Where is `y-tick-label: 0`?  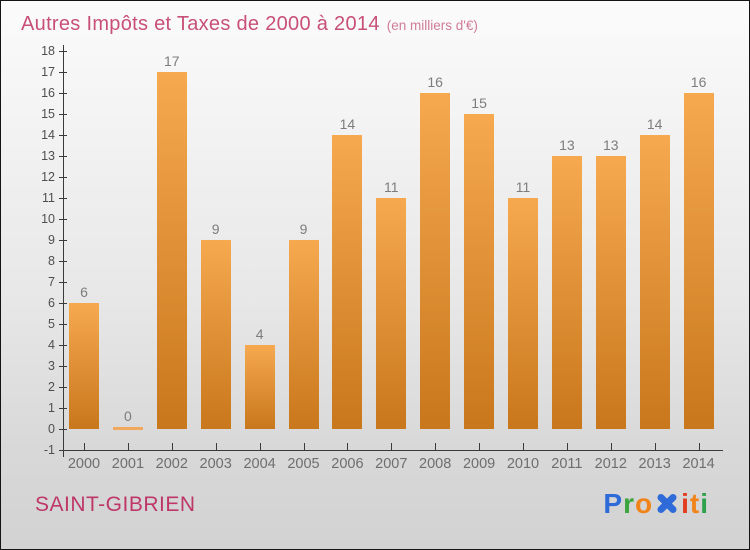 y-tick-label: 0 is located at coordinates (51, 429).